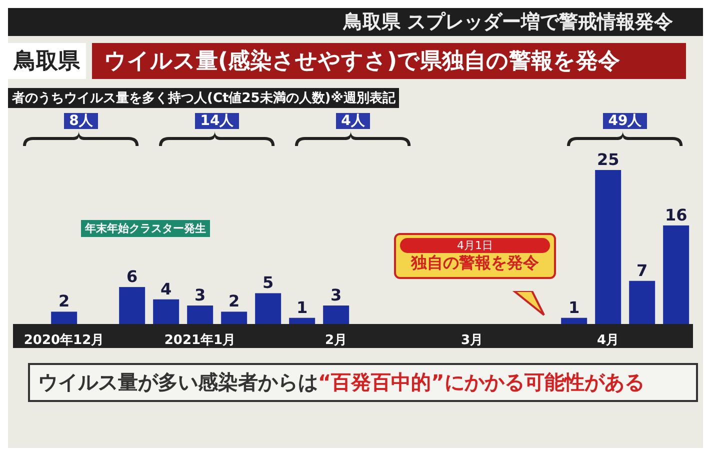 The image size is (711, 455). Describe the element at coordinates (145, 228) in the screenshot. I see `annotation: 年末年始クラスター発生` at that location.